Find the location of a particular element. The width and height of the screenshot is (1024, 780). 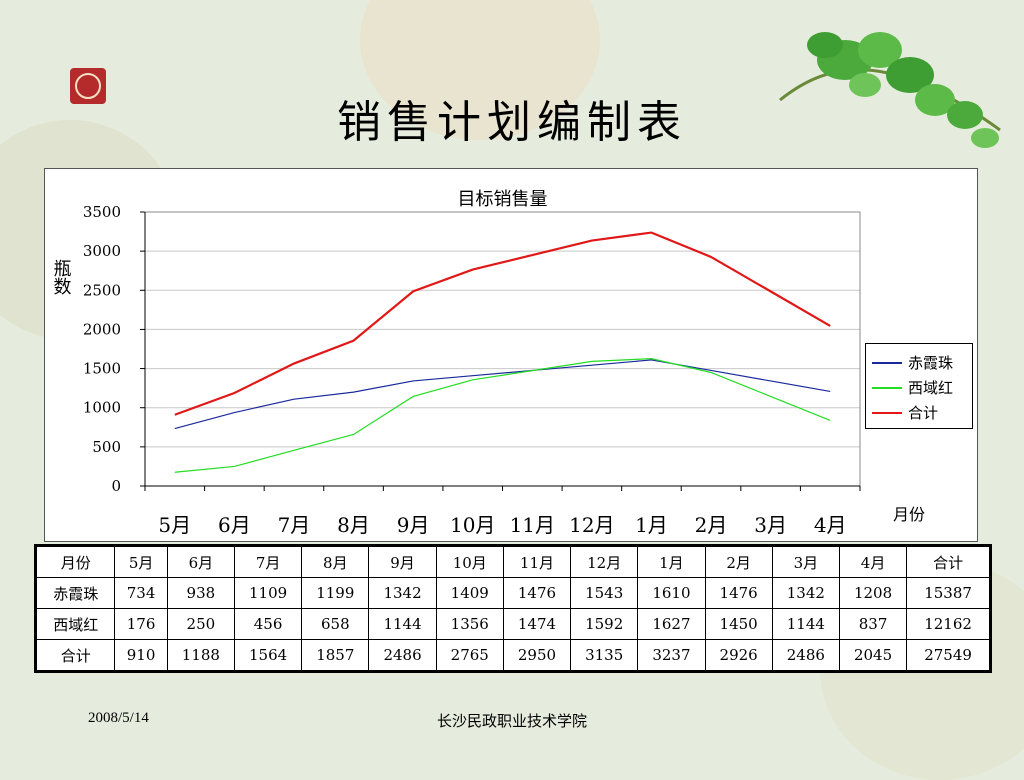

table-cell: 西域红 is located at coordinates (75, 624).